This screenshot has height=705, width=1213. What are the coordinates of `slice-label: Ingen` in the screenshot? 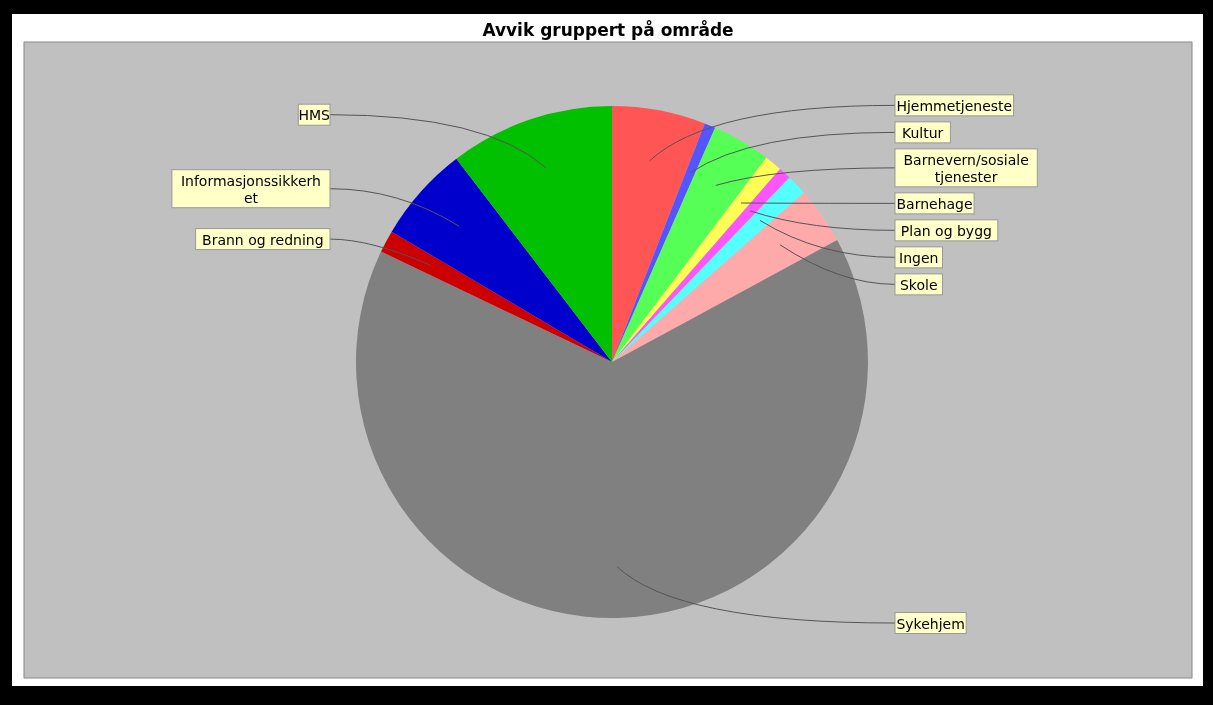 It's located at (919, 257).